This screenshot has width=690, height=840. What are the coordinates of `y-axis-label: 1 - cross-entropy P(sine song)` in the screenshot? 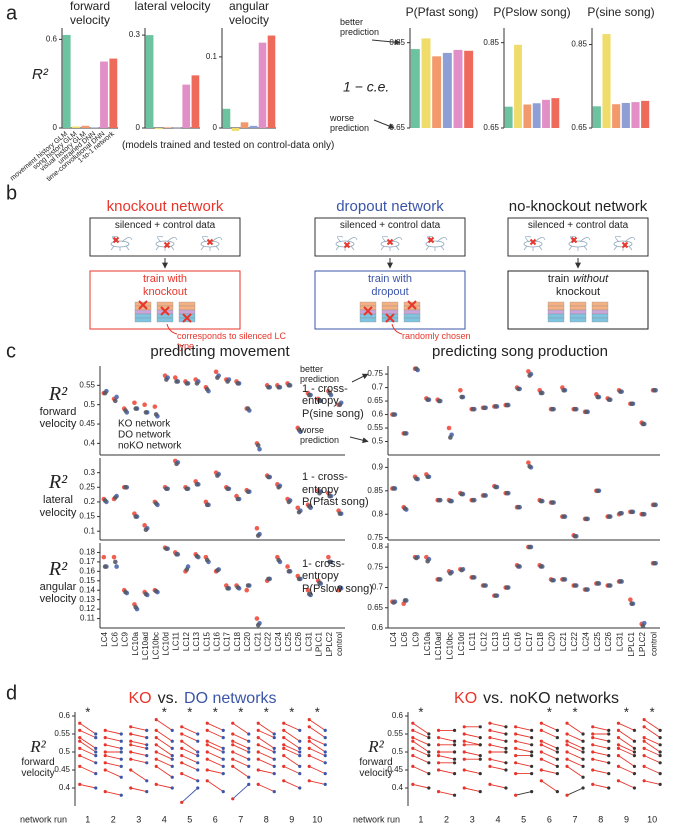 It's located at (338, 402).